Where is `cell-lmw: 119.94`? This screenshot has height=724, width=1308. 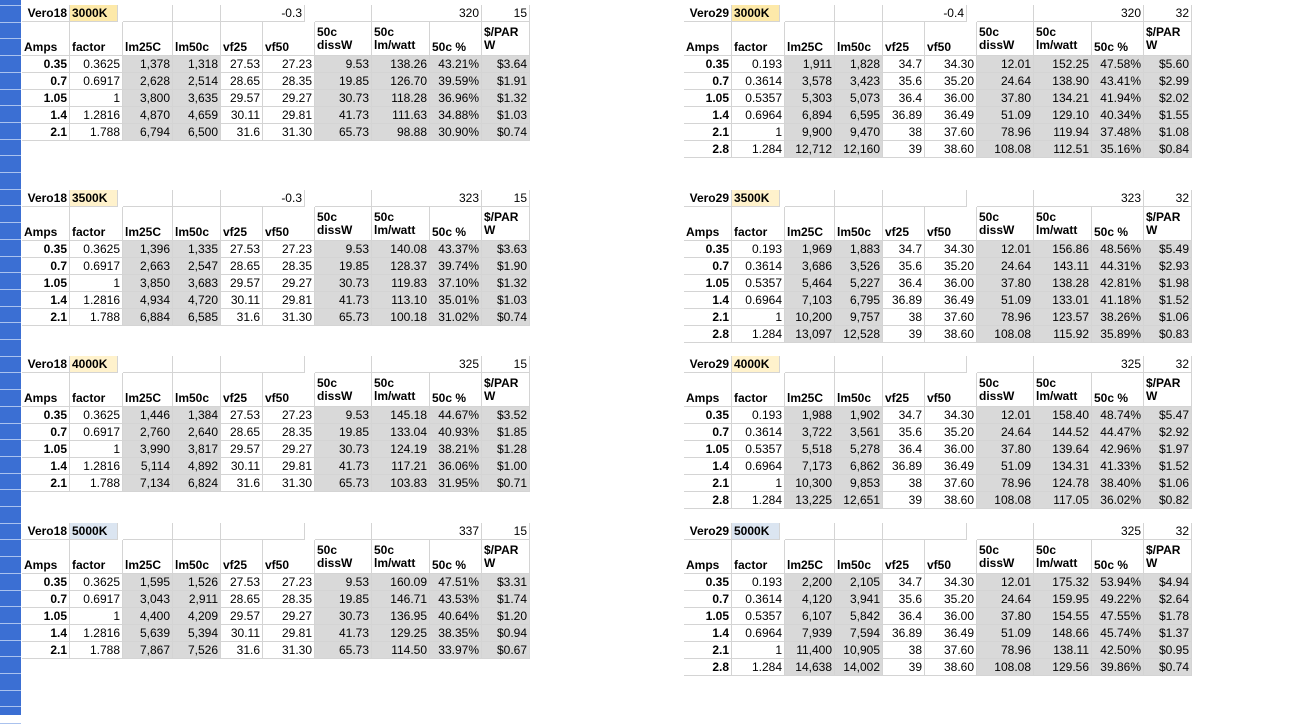
cell-lmw: 119.94 is located at coordinates (1063, 132).